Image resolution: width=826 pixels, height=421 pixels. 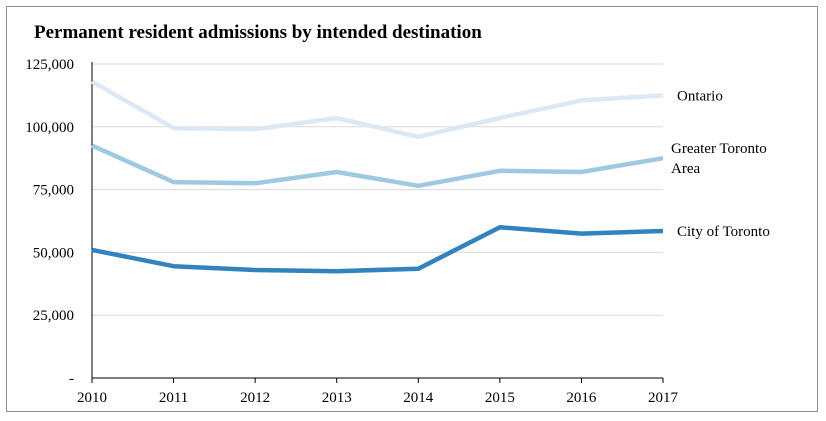 I want to click on series-label-line: Ontario, so click(x=700, y=96).